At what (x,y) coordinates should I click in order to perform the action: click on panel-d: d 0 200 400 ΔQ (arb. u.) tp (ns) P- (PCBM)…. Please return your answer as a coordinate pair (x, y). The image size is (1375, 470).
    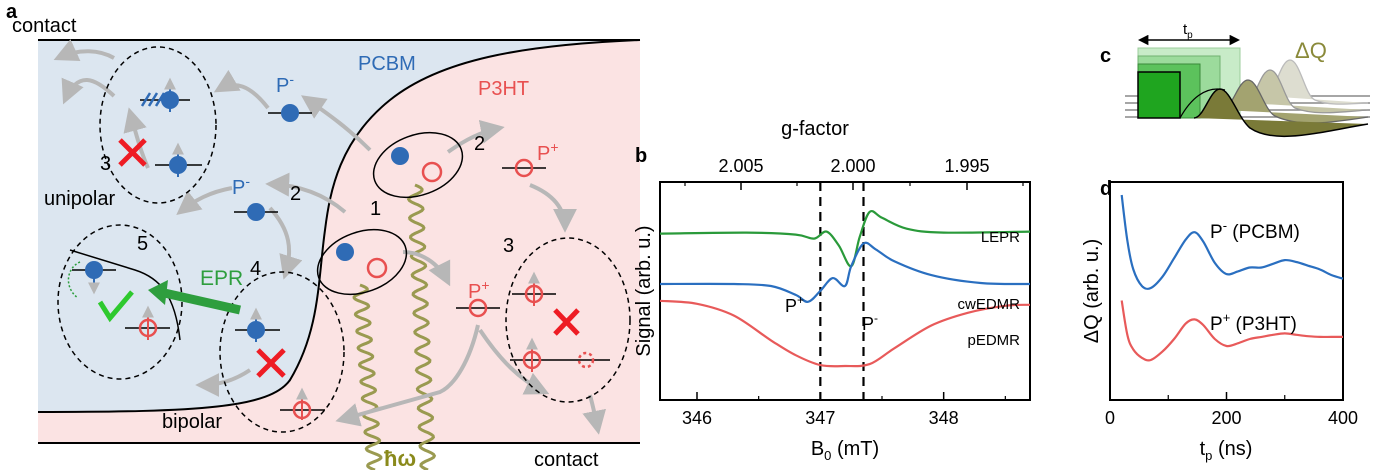
    Looking at the image, I should click on (1219, 320).